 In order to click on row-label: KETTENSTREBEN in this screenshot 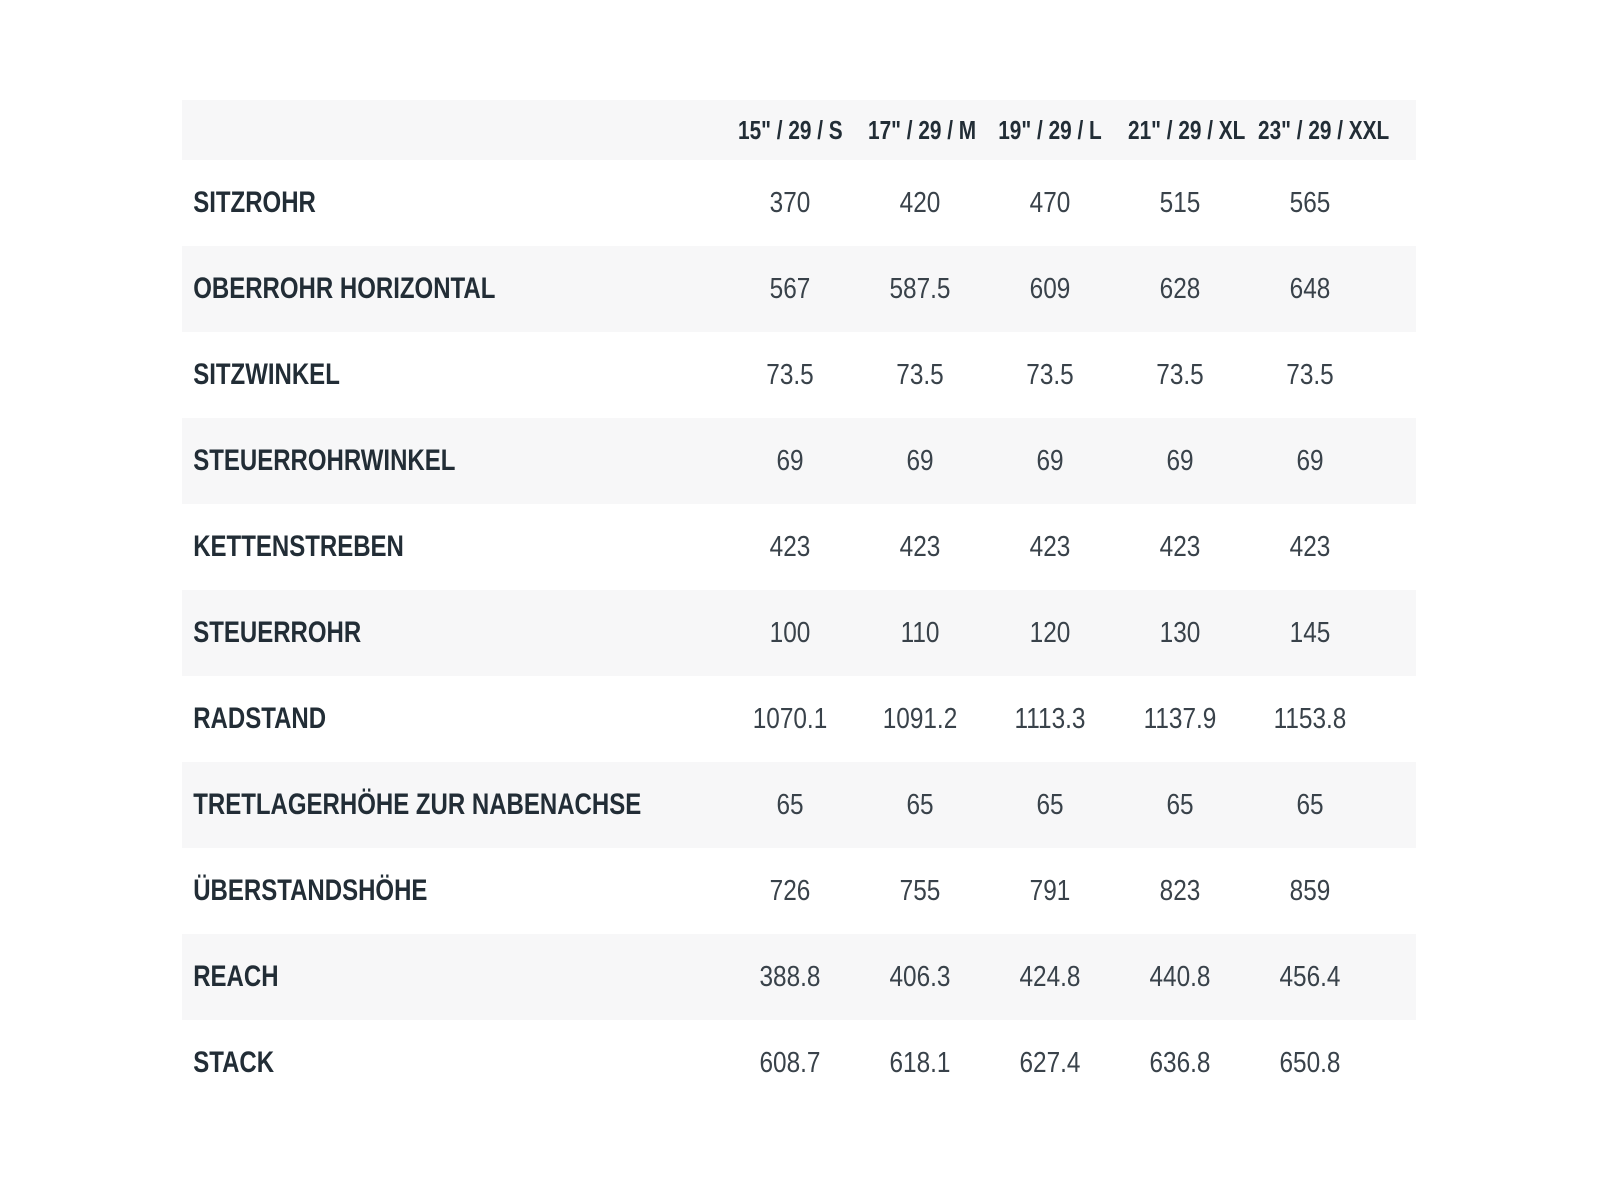, I will do `click(298, 546)`.